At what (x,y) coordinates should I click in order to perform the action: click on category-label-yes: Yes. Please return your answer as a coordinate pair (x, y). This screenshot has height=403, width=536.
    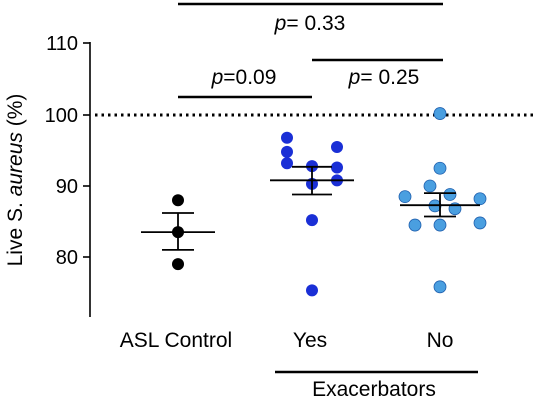
    Looking at the image, I should click on (310, 340).